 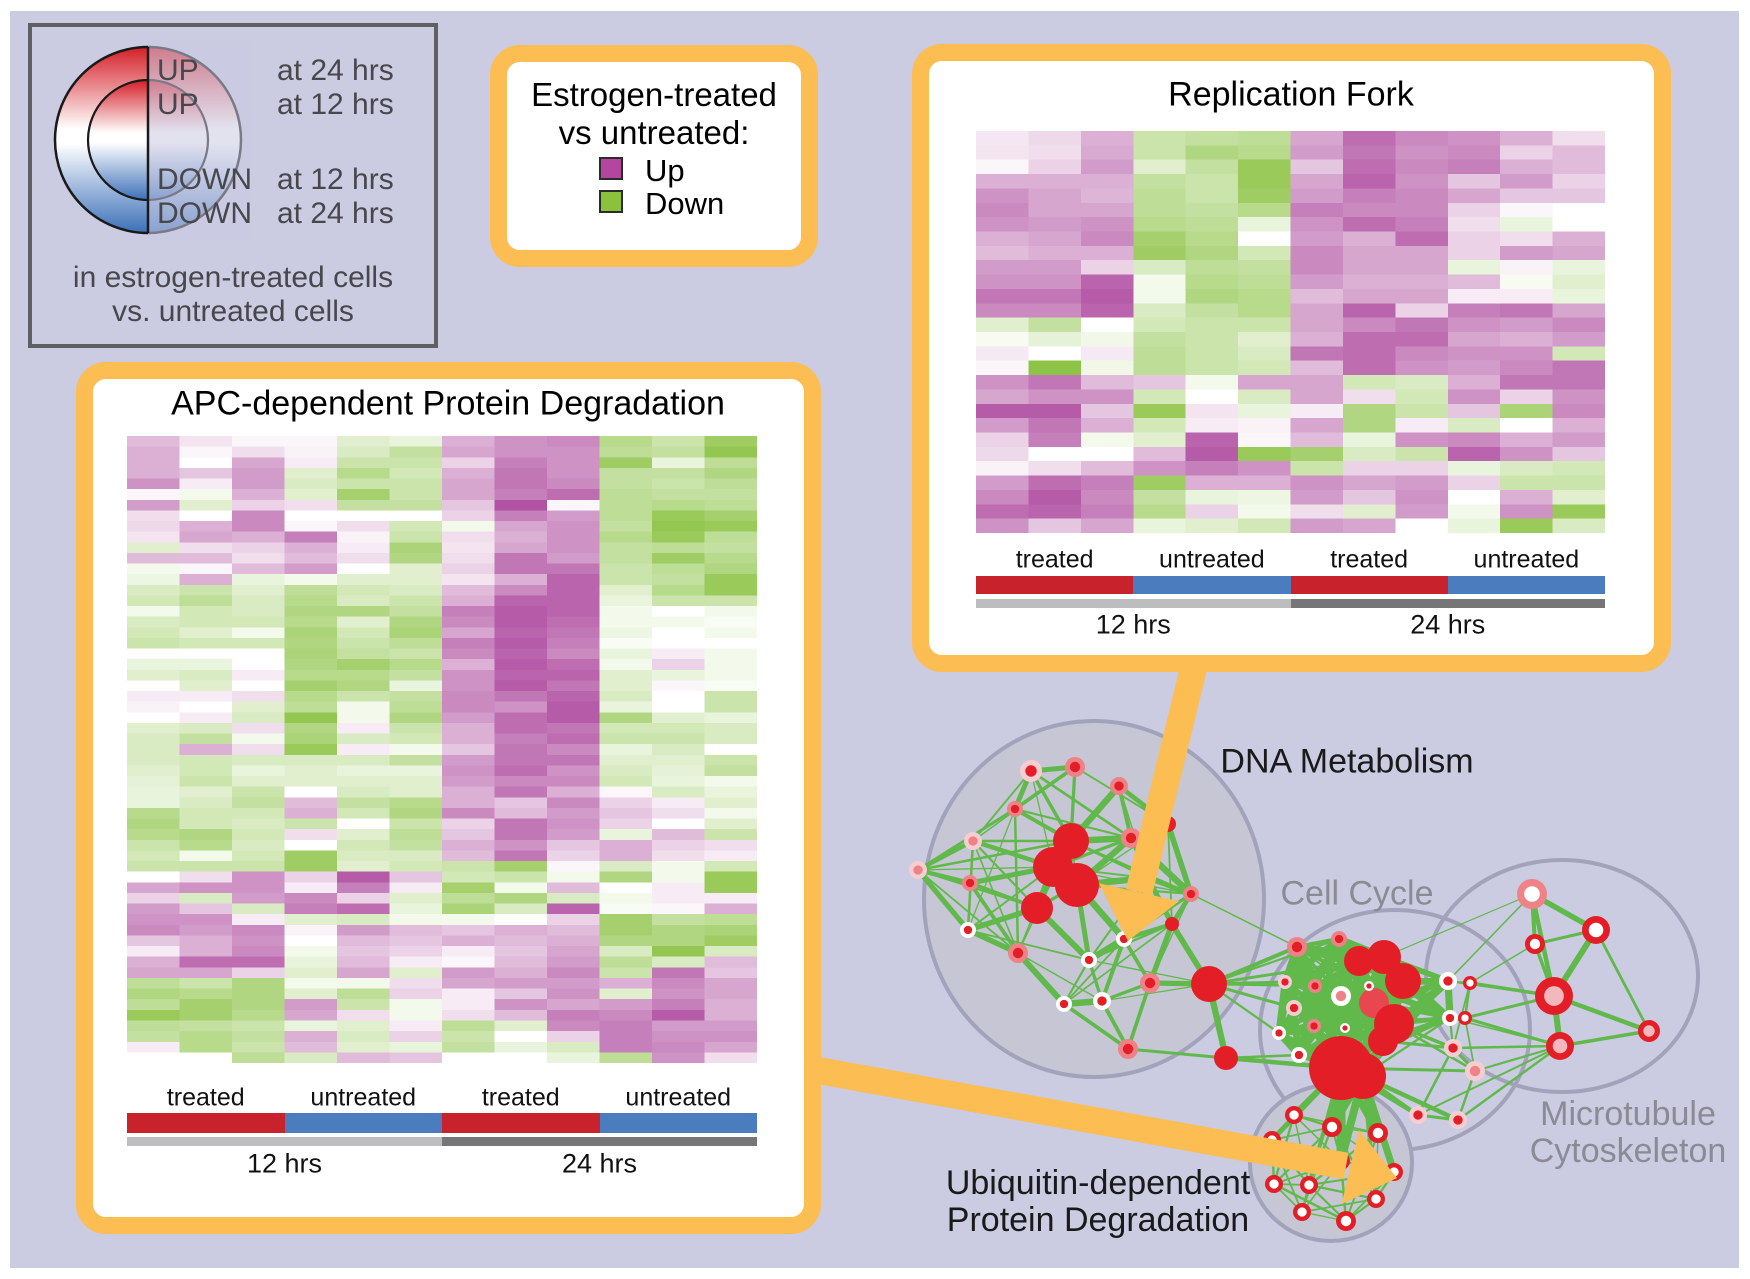 What do you see at coordinates (1357, 893) in the screenshot?
I see `cluster-label-cc-line1: Cell Cycle` at bounding box center [1357, 893].